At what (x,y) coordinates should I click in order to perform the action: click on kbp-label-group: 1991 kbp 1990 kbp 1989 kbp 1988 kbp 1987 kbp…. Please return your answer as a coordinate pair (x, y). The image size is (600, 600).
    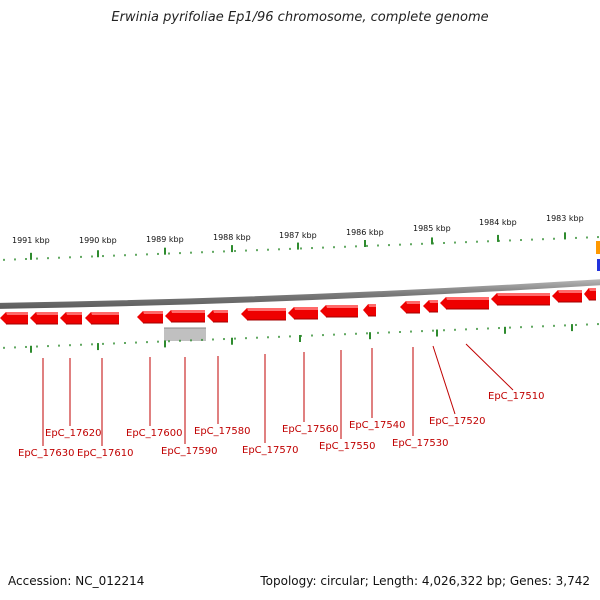
    Looking at the image, I should click on (298, 229).